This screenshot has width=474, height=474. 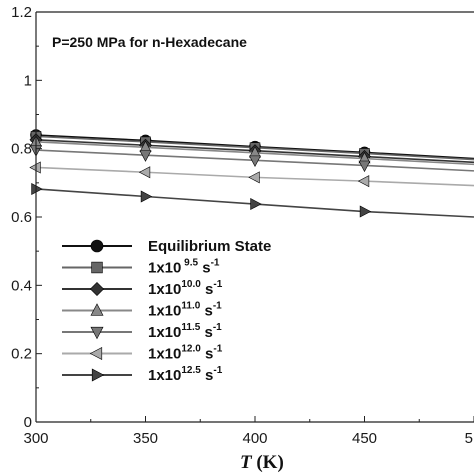 What do you see at coordinates (21, 12) in the screenshot?
I see `y-tick-label: 1.2` at bounding box center [21, 12].